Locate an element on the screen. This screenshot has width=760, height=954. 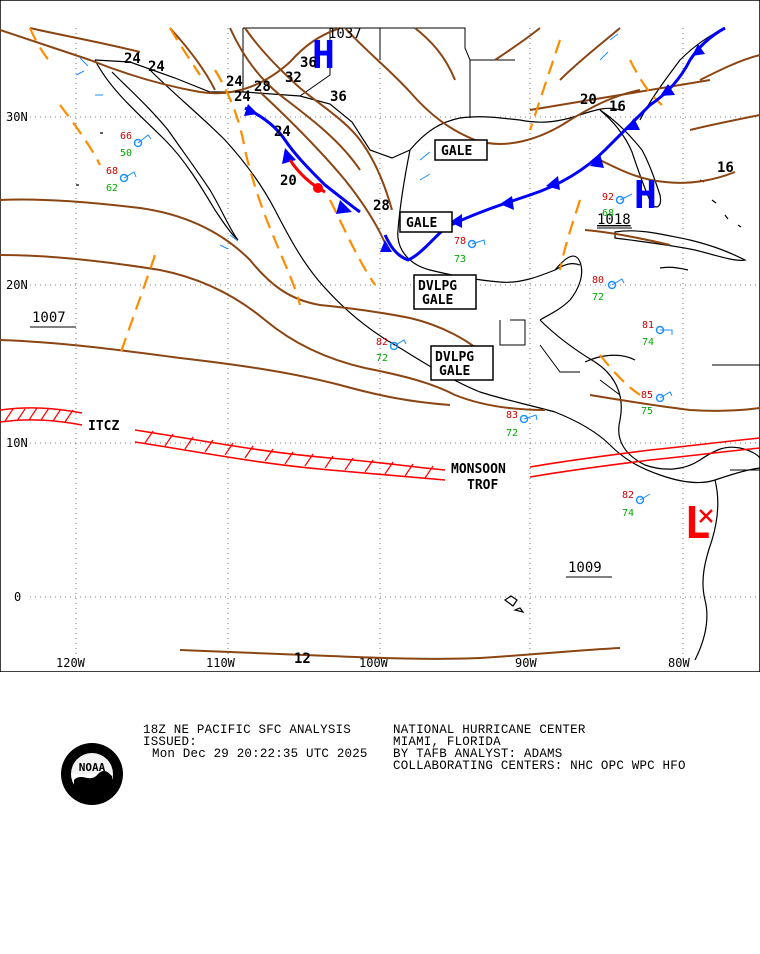
pressure-value-1: 1007 is located at coordinates (49, 318).